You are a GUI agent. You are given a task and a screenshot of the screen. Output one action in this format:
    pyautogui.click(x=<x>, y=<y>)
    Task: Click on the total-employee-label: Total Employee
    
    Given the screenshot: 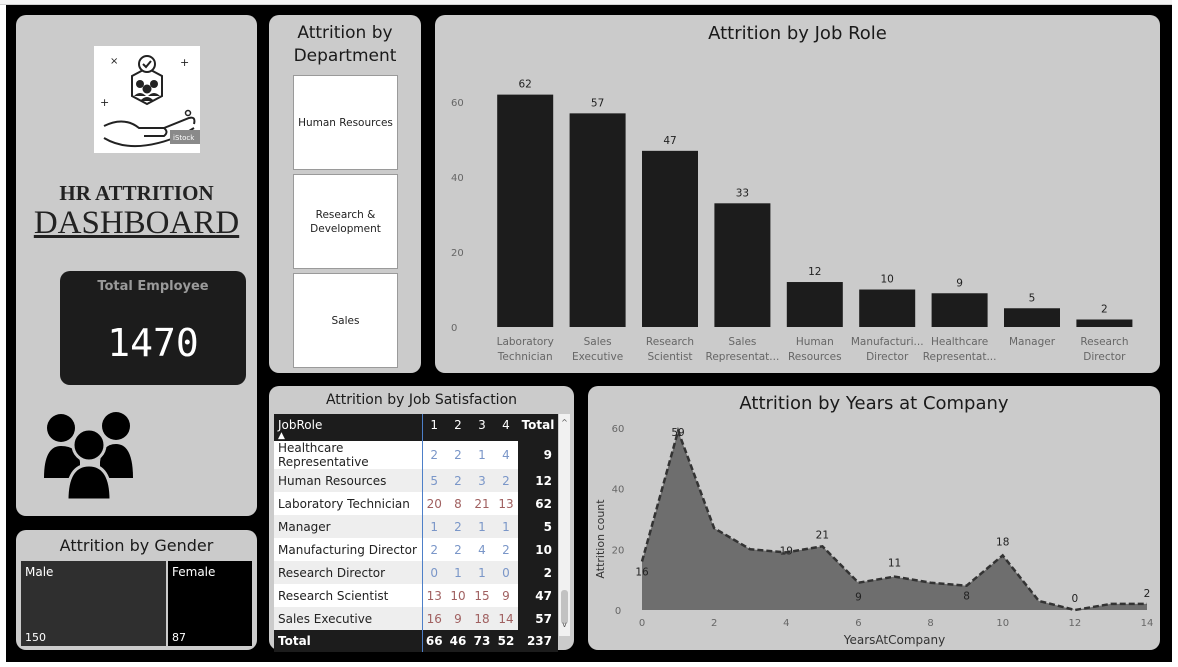 What is the action you would take?
    pyautogui.click(x=153, y=286)
    